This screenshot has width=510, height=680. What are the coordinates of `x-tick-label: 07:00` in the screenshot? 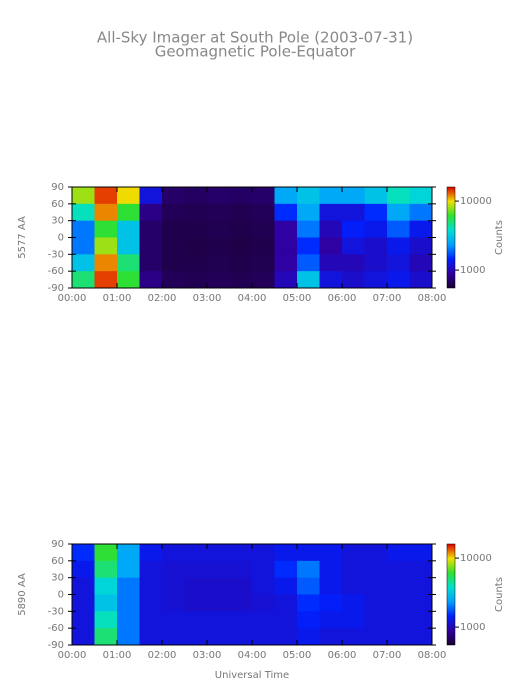 It's located at (387, 298).